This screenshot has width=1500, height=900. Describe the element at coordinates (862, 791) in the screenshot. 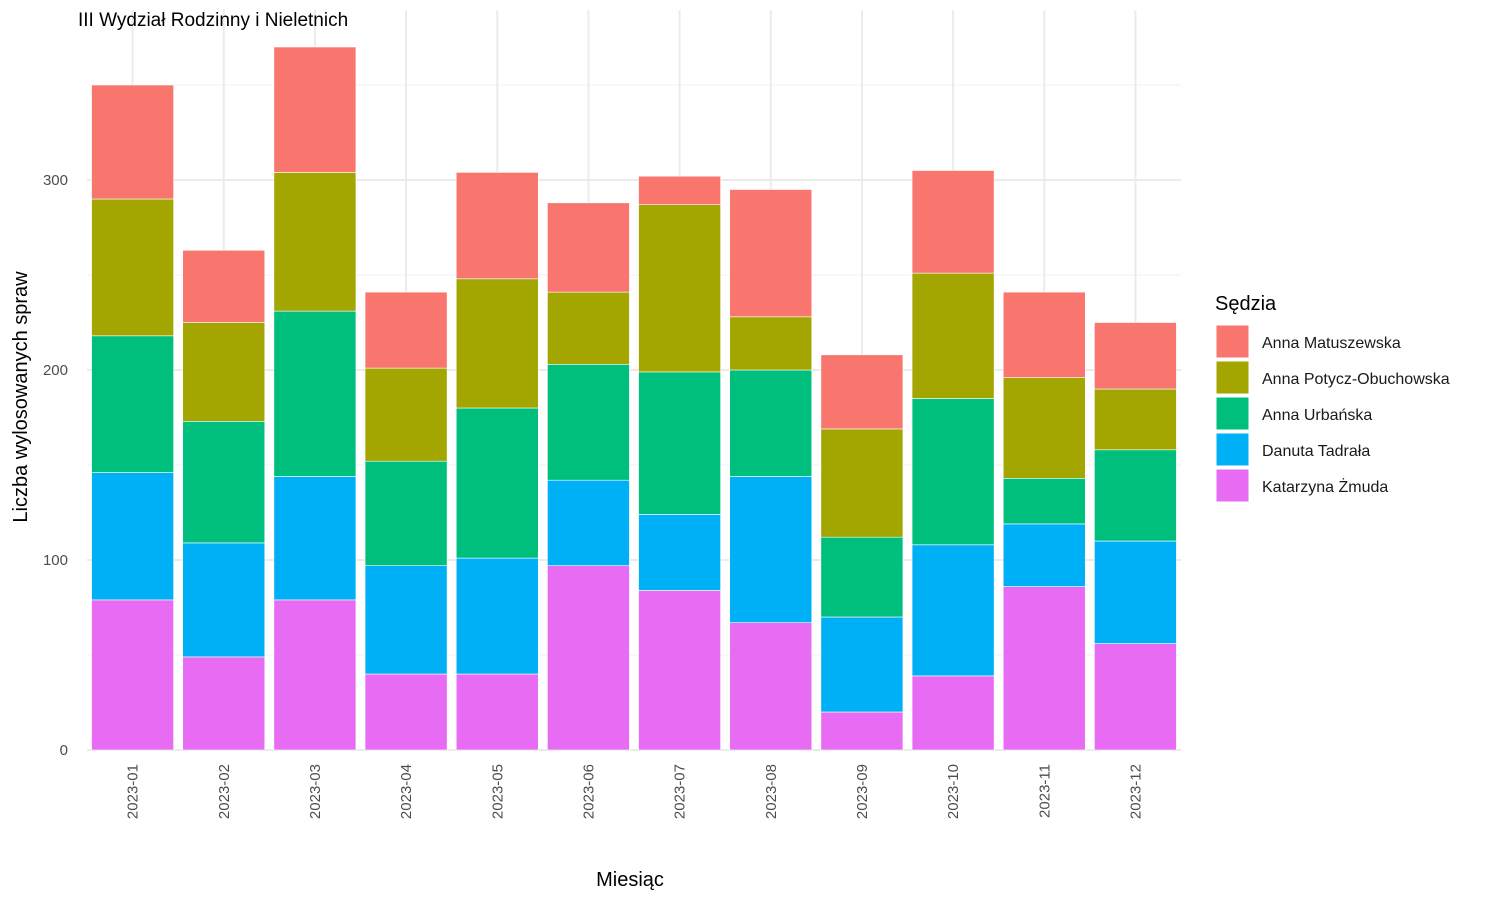

I see `x-tick-label: 2023-09` at that location.